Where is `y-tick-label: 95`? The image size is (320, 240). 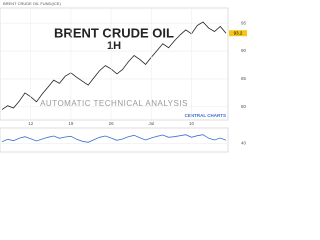 y-tick-label: 95 is located at coordinates (244, 22).